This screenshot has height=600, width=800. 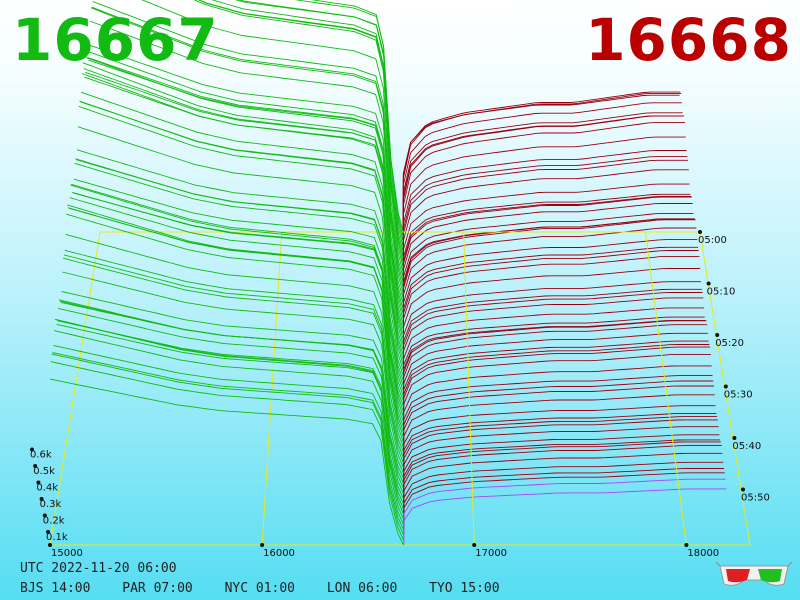 I want to click on time-tick-label: 05:50, so click(x=755, y=498).